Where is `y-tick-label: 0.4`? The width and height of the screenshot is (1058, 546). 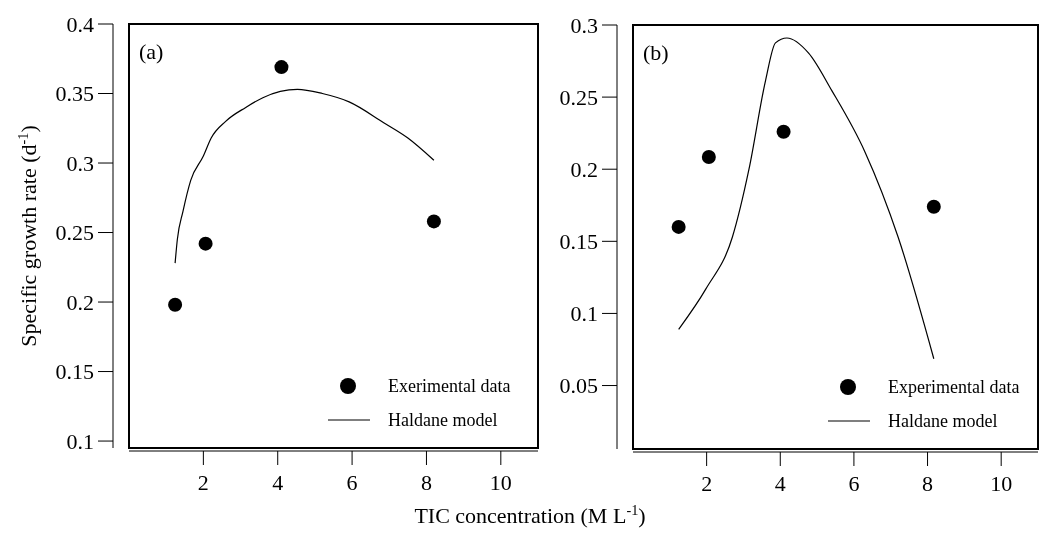
y-tick-label: 0.4 is located at coordinates (80, 24).